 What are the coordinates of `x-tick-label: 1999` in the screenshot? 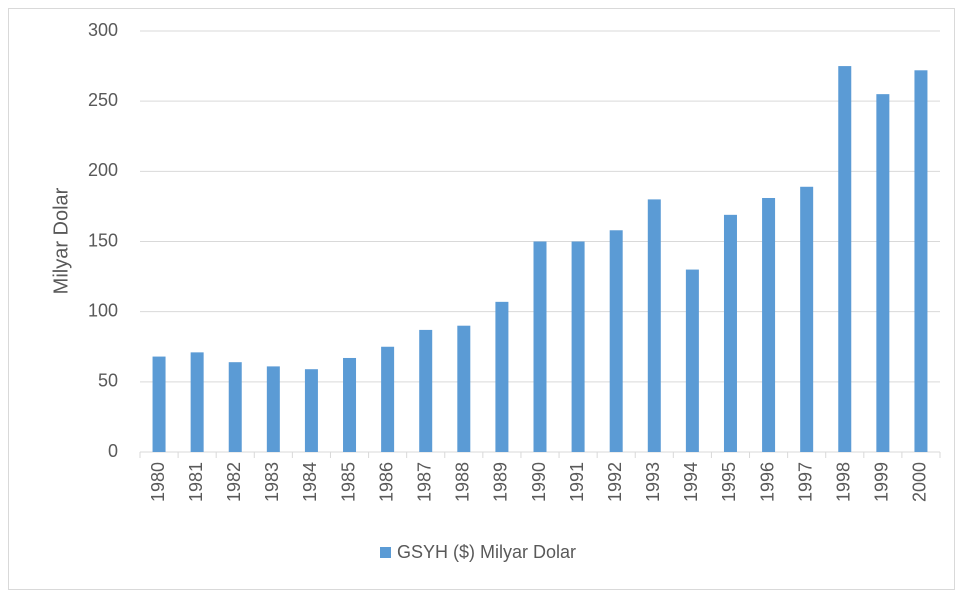 It's located at (882, 482).